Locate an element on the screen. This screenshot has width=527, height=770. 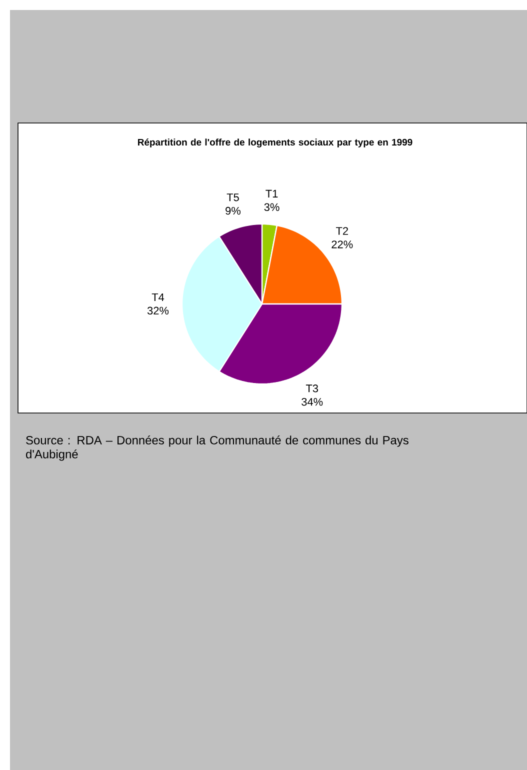
data-label: 22% is located at coordinates (342, 244).